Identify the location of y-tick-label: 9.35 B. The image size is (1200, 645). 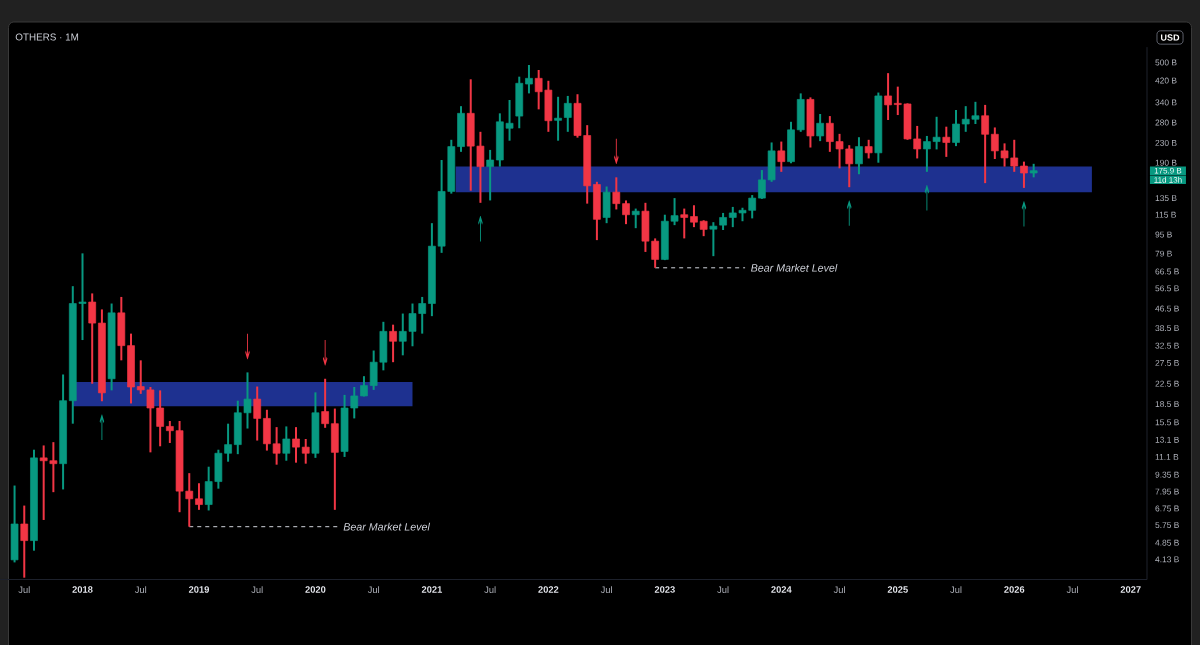
(1167, 474).